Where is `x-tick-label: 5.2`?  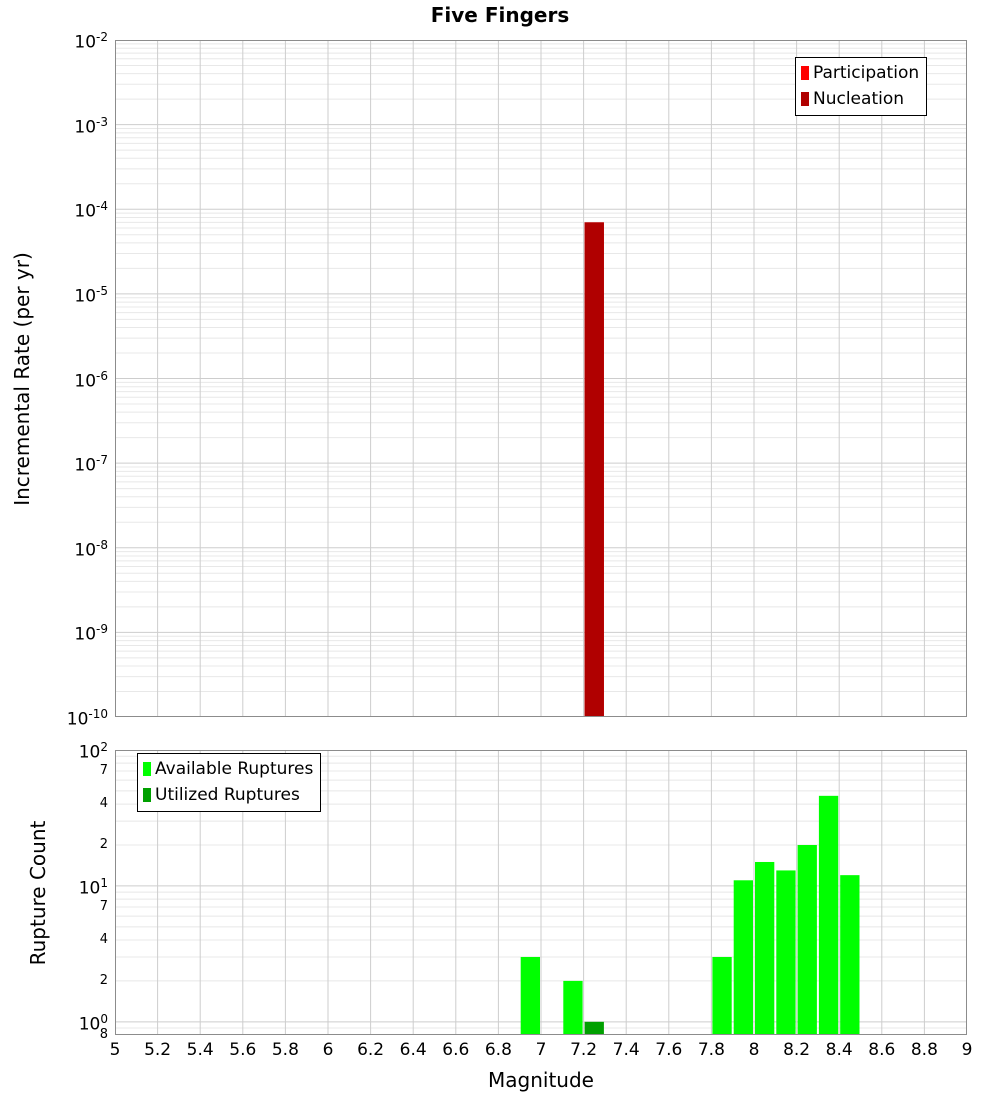 x-tick-label: 5.2 is located at coordinates (158, 1050).